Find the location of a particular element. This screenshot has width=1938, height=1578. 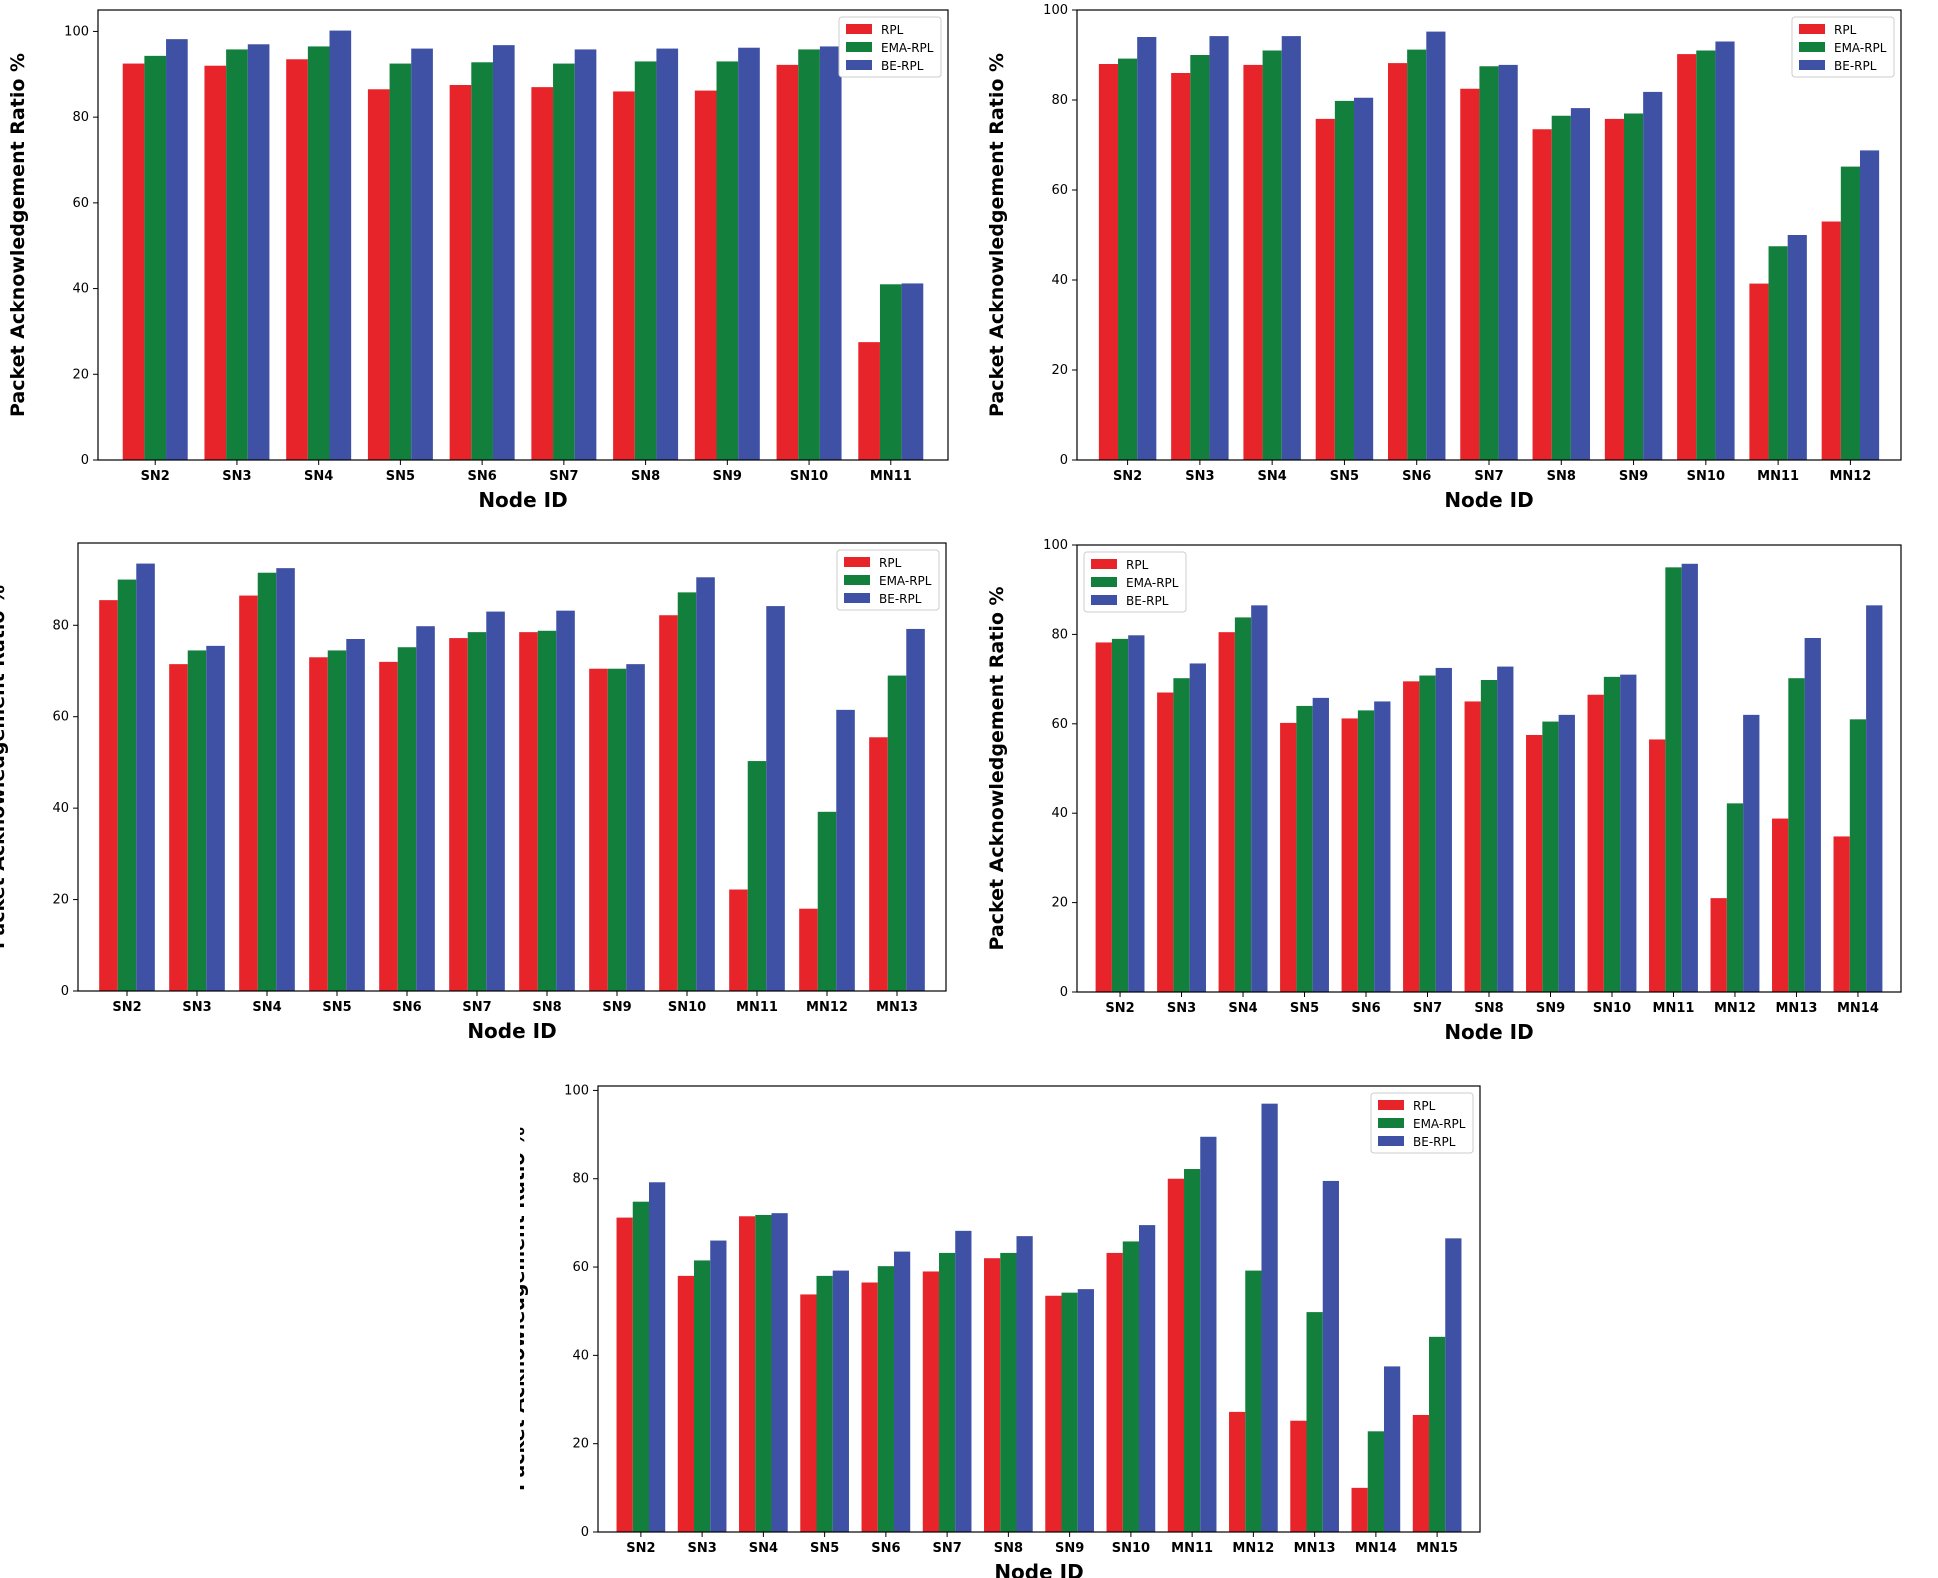

bar-ema-rpl-sn6 is located at coordinates (407, 819).